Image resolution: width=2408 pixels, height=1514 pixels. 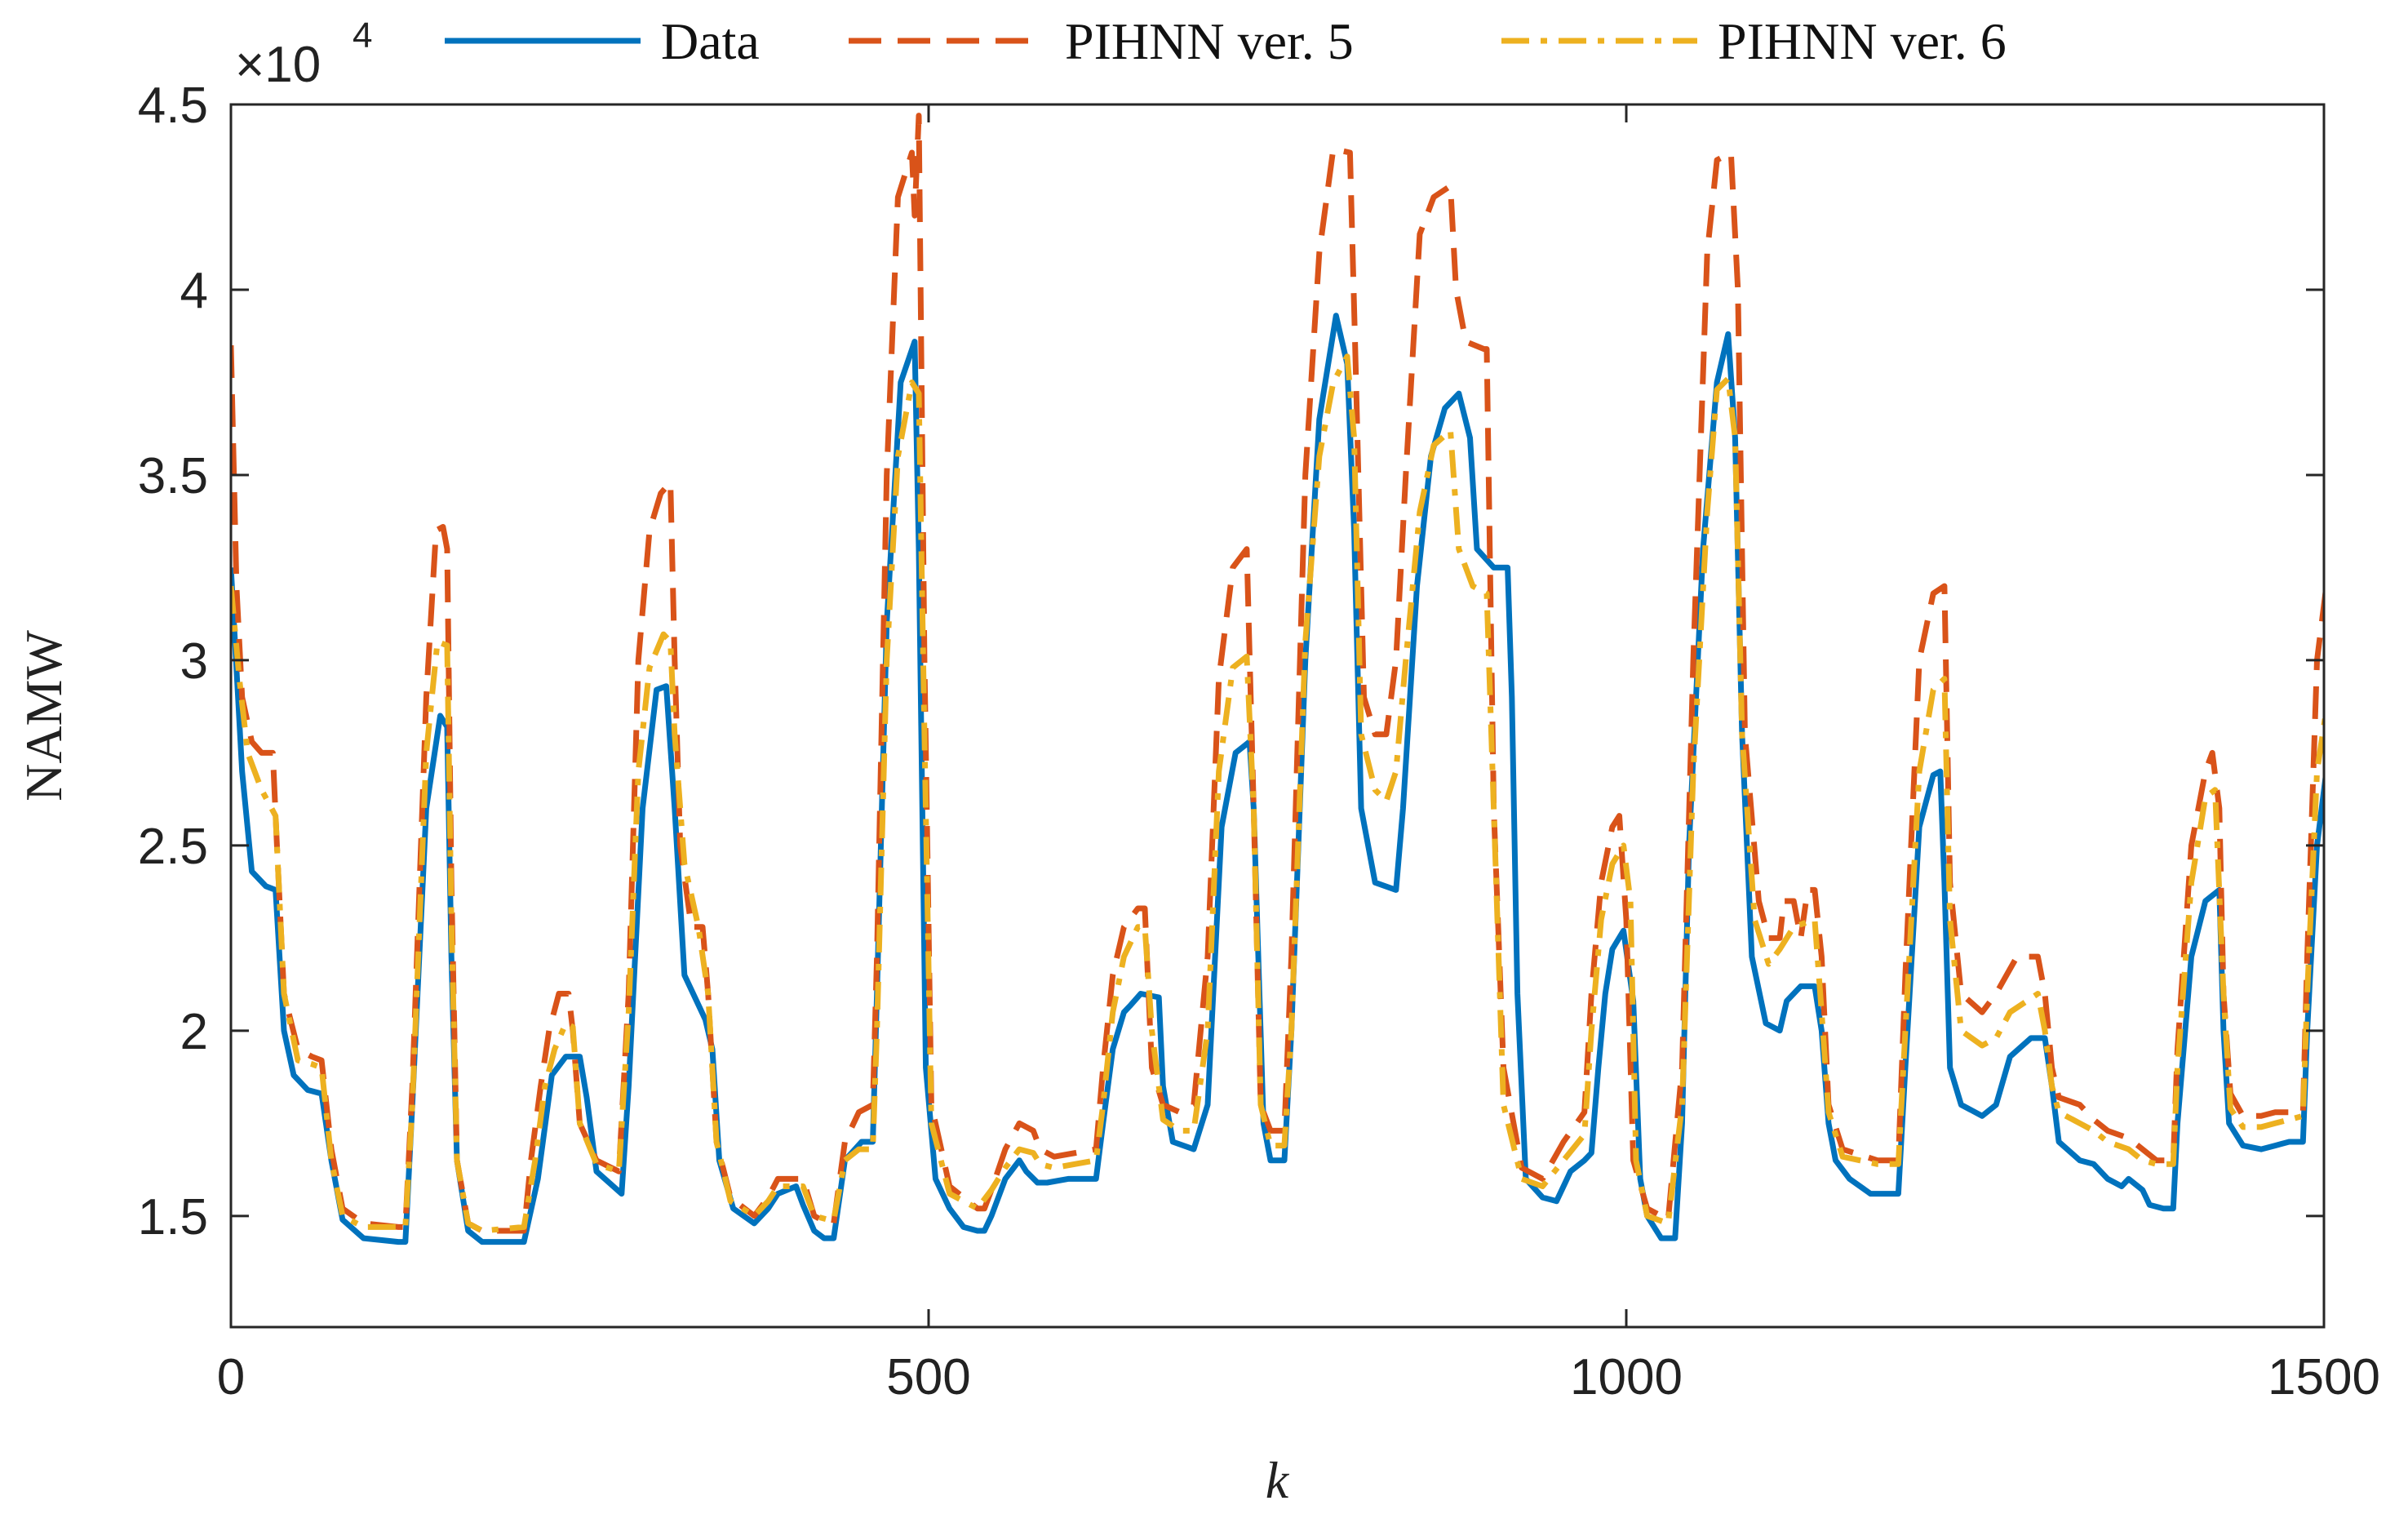 I want to click on x-tick-label: 0, so click(x=231, y=1377).